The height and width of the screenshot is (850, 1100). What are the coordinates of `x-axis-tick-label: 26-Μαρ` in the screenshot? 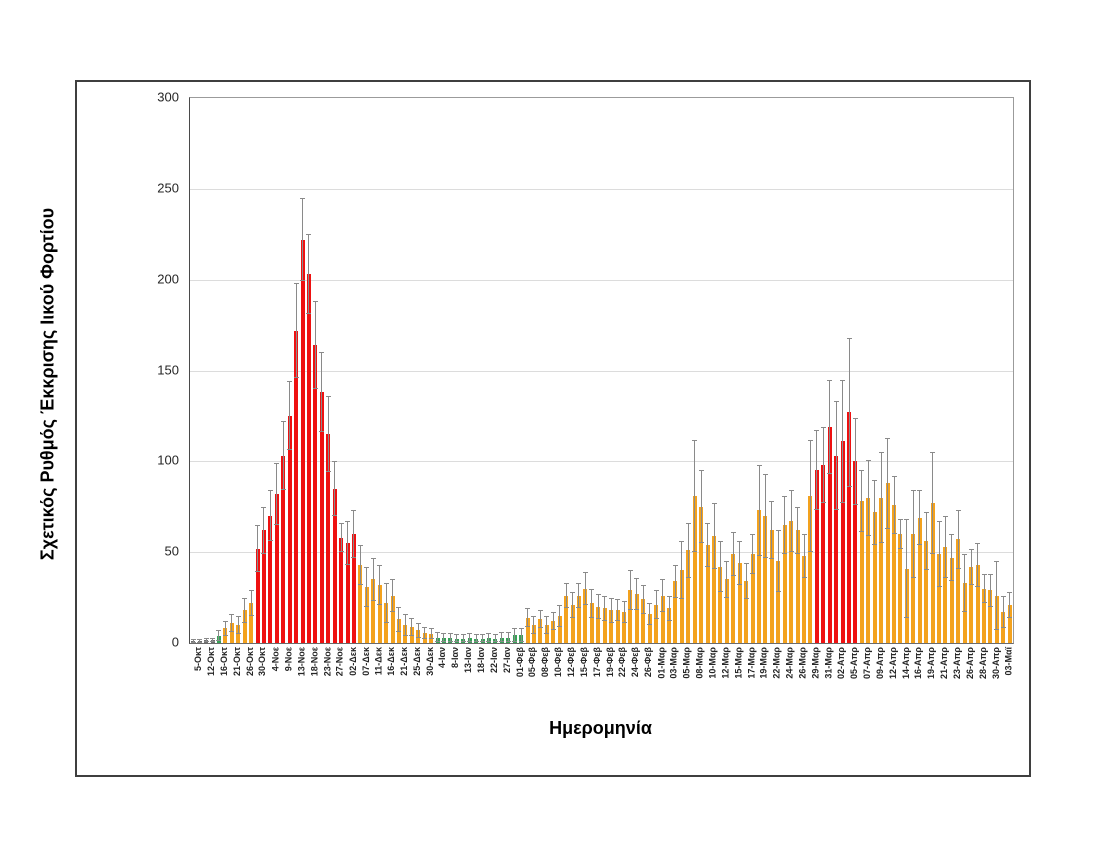 It's located at (802, 663).